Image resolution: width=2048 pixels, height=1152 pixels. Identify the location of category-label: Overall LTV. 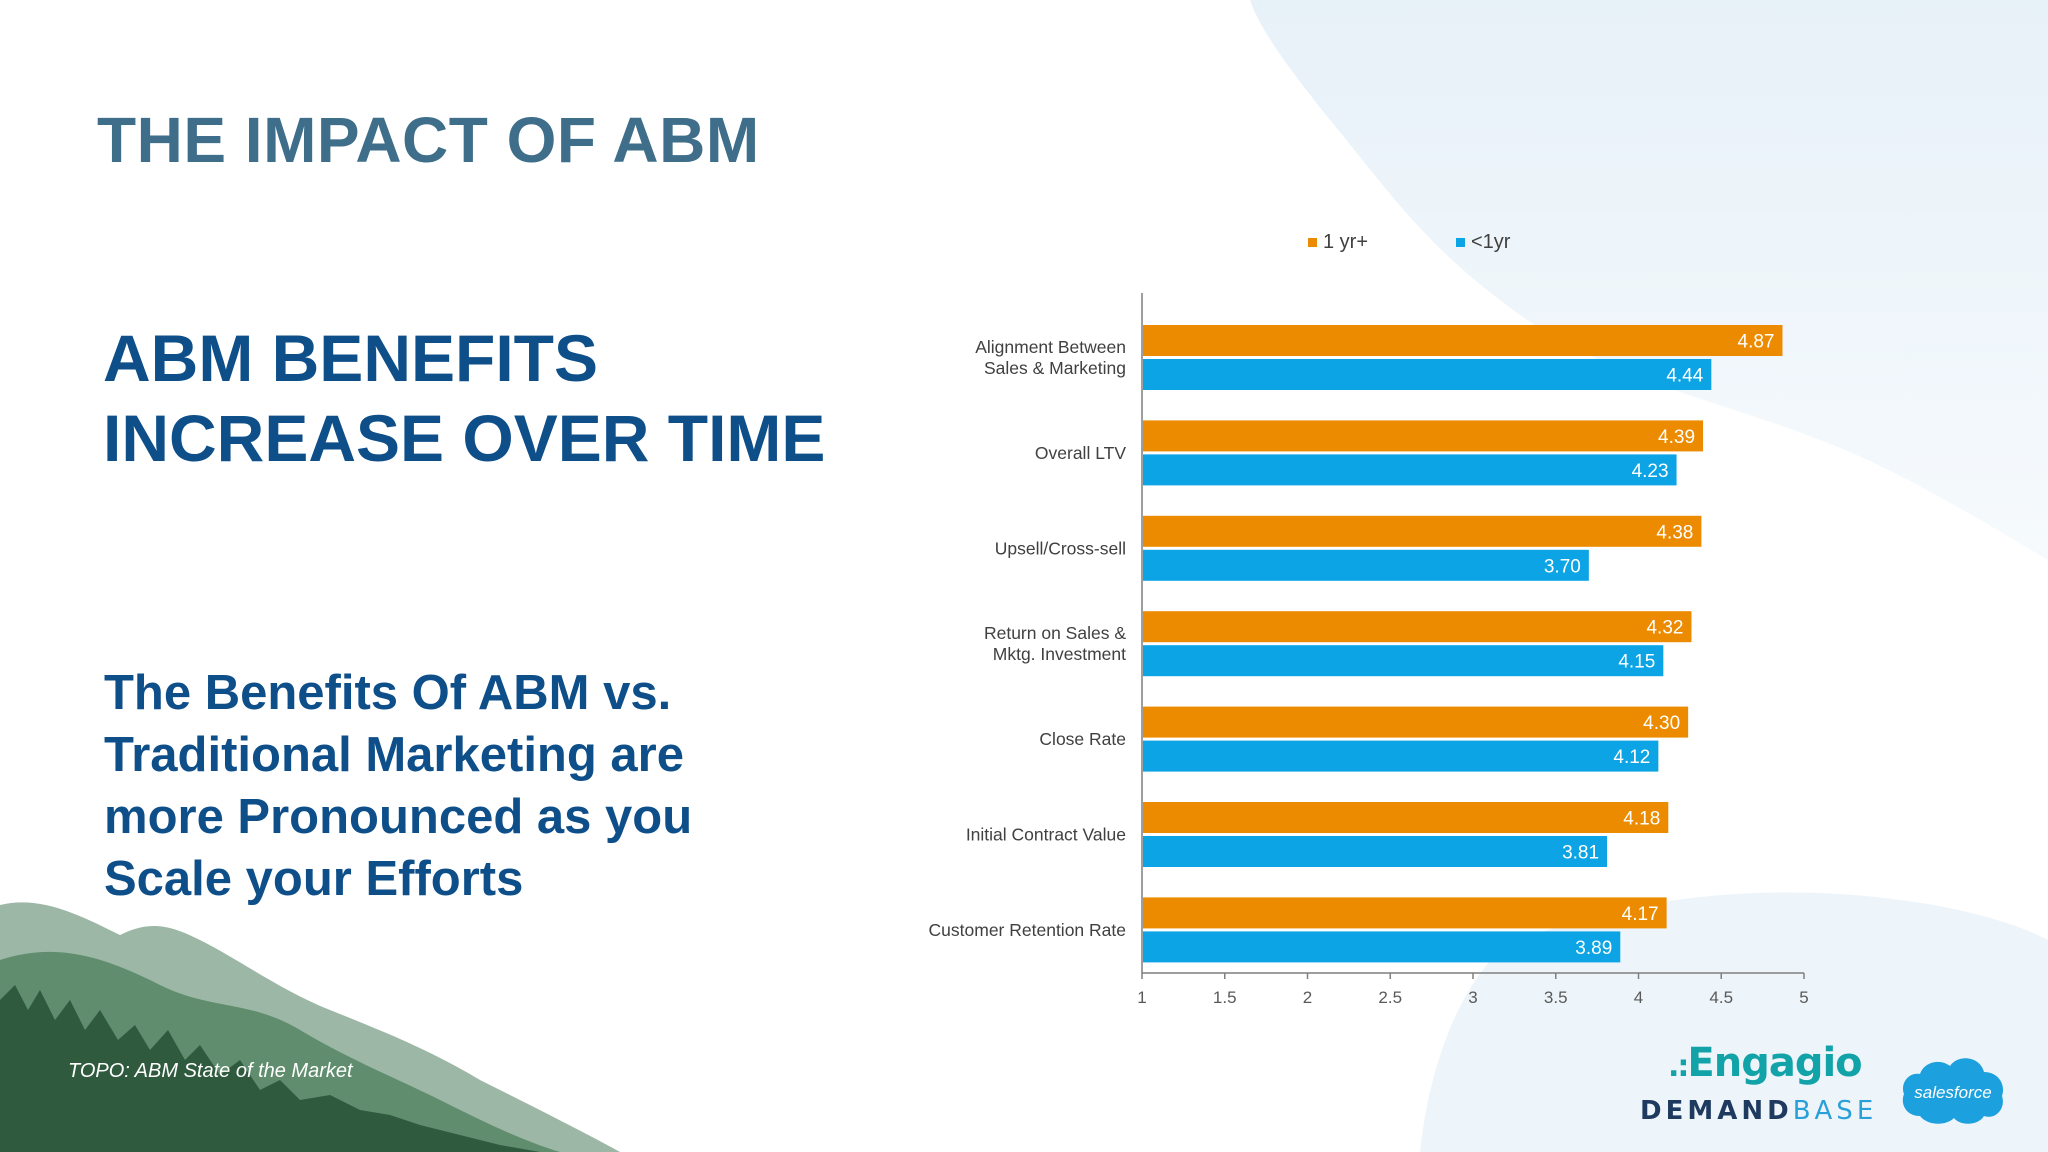
(1080, 453).